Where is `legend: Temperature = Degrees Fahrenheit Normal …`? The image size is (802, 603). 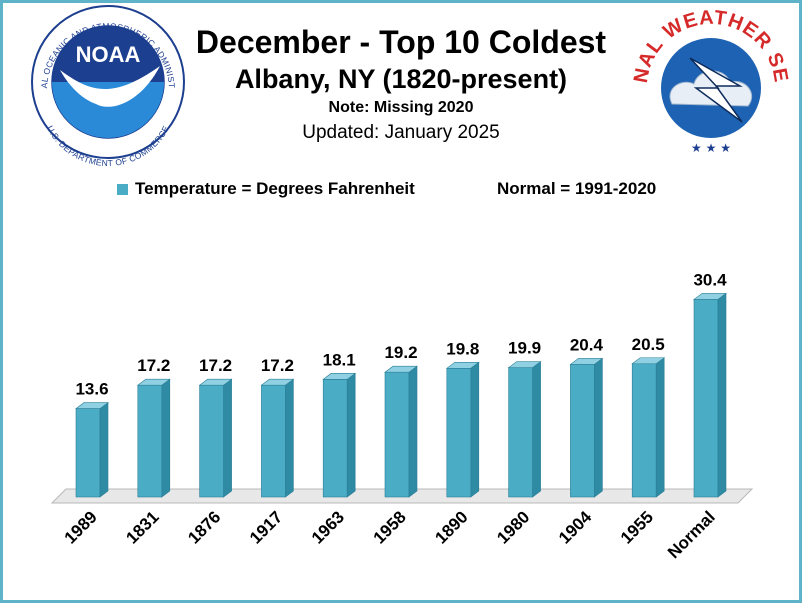
legend: Temperature = Degrees Fahrenheit Normal … is located at coordinates (415, 190).